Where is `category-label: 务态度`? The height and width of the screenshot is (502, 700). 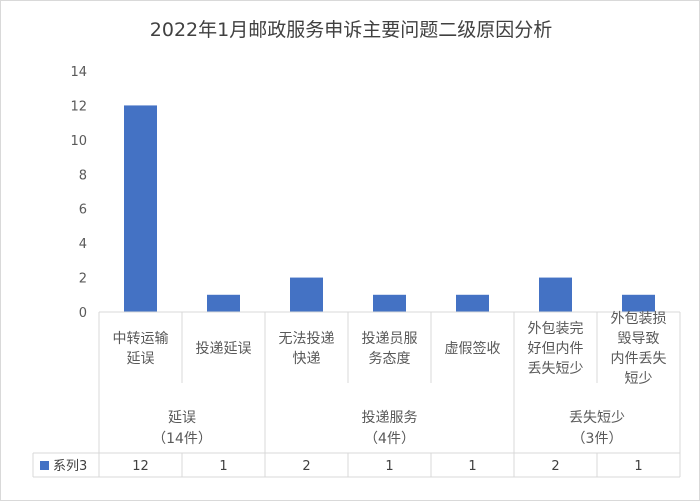 category-label: 务态度 is located at coordinates (390, 359).